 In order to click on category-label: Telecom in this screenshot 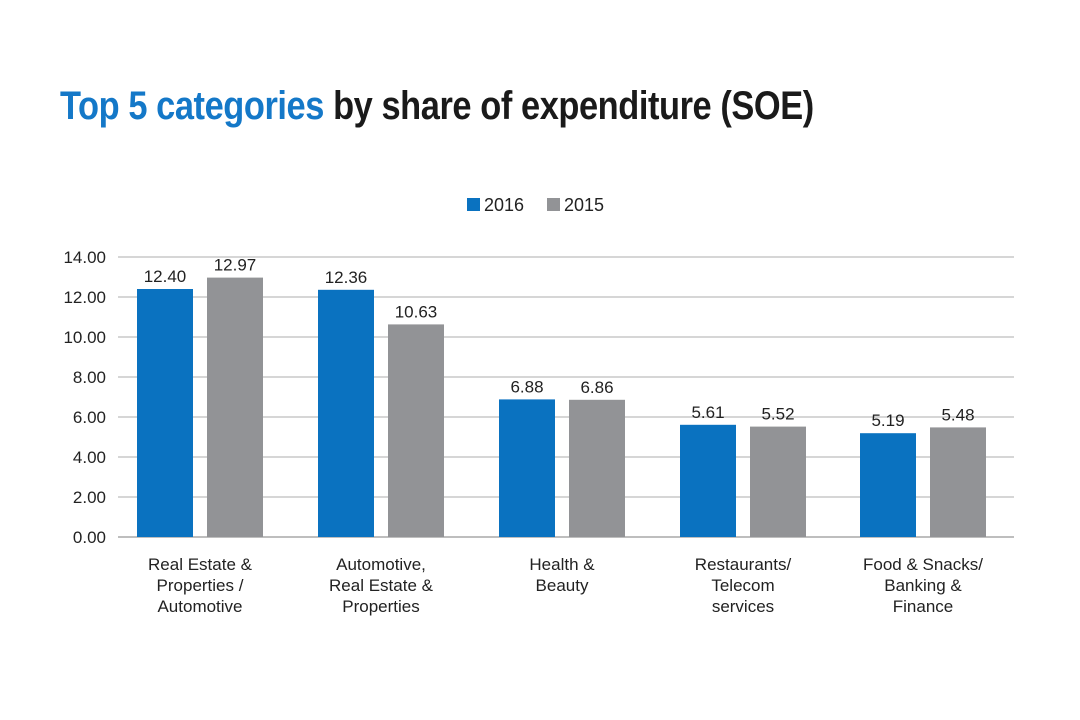, I will do `click(742, 585)`.